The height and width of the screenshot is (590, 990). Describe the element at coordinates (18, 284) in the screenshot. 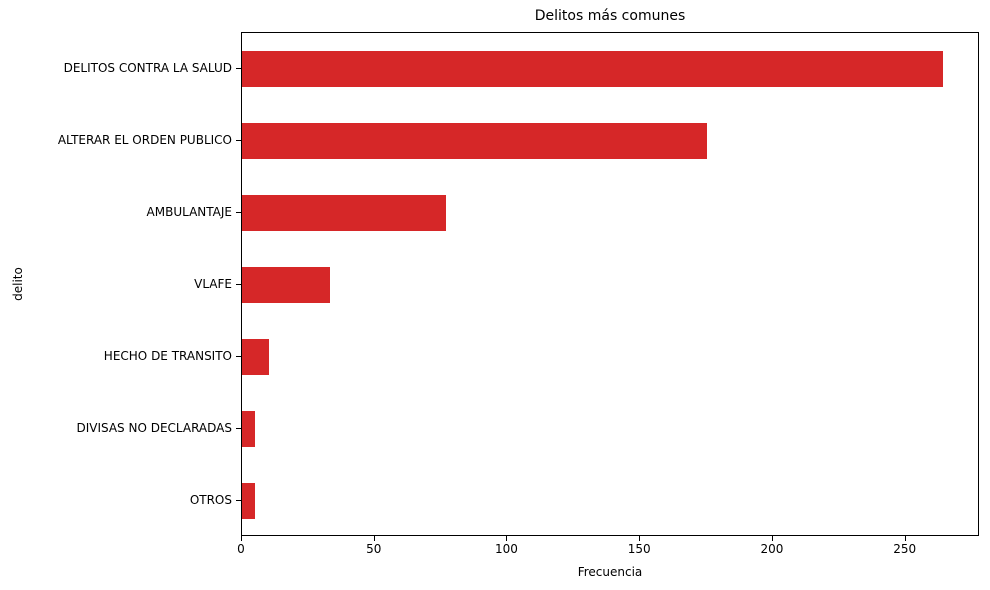

I see `y-axis-label: delito` at that location.